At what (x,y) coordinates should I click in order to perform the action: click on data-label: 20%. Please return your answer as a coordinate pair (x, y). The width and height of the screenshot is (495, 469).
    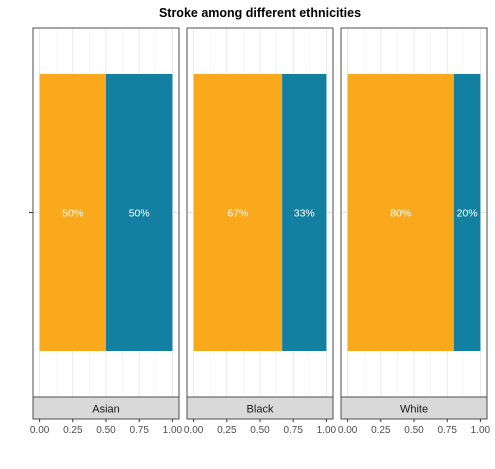
    Looking at the image, I should click on (467, 214).